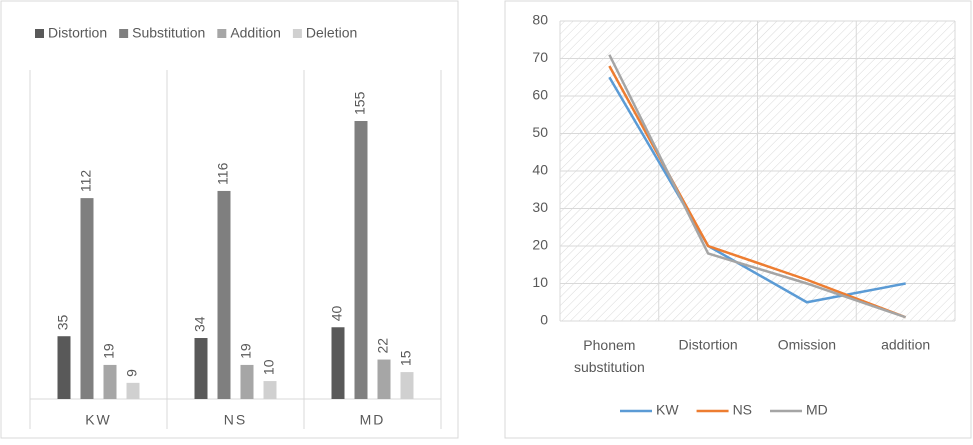  What do you see at coordinates (540, 132) in the screenshot?
I see `y-tick-label: 50` at bounding box center [540, 132].